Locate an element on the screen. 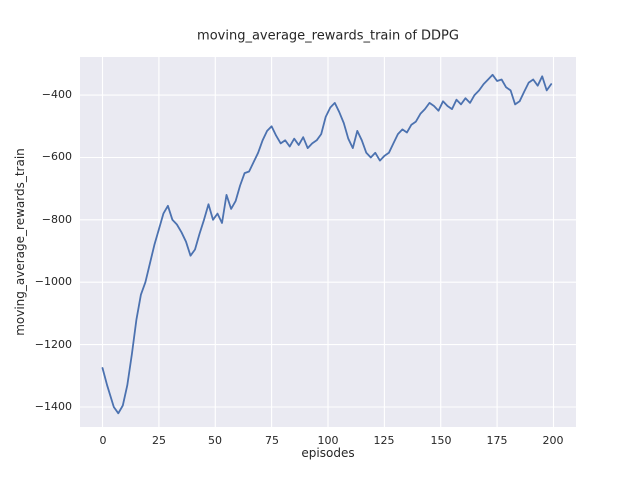 The width and height of the screenshot is (640, 480). y-tick-label: −1000 is located at coordinates (53, 281).